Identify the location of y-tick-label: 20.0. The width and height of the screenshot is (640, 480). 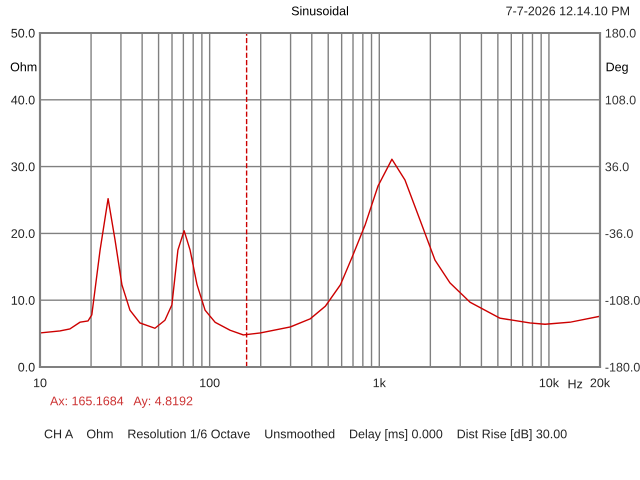
(23, 233).